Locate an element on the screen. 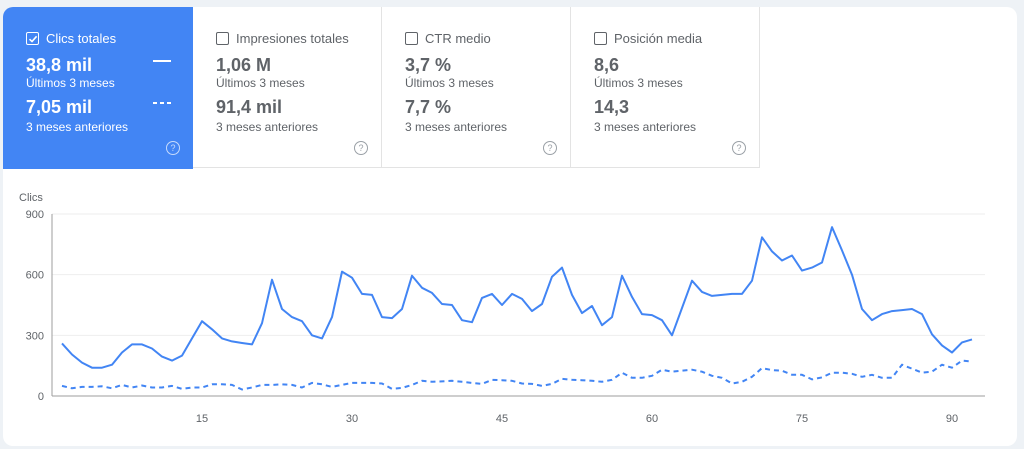 This screenshot has height=449, width=1024. previous-value: 7,05 mil is located at coordinates (59, 107).